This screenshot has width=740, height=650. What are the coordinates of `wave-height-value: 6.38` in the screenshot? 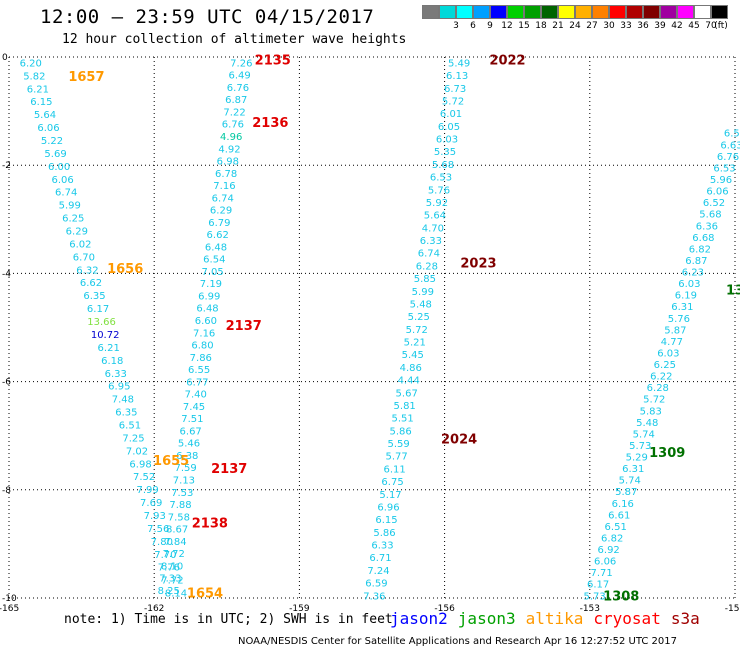 It's located at (187, 456).